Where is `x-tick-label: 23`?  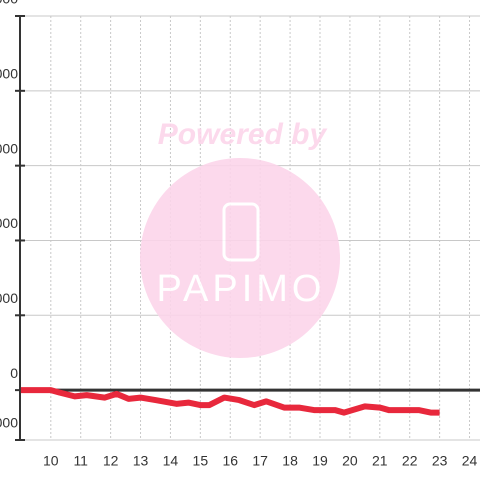
x-tick-label: 23 is located at coordinates (440, 461).